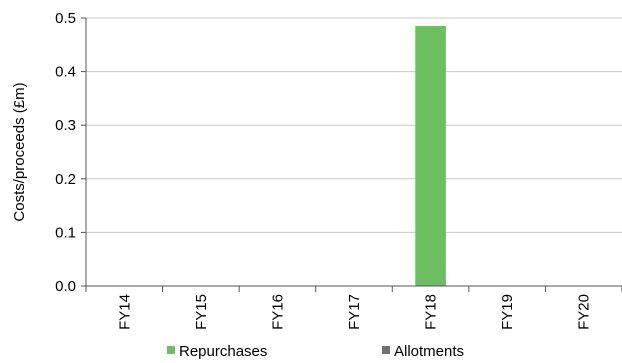 This screenshot has width=622, height=363. I want to click on y-tick-label: 0.5, so click(65, 18).